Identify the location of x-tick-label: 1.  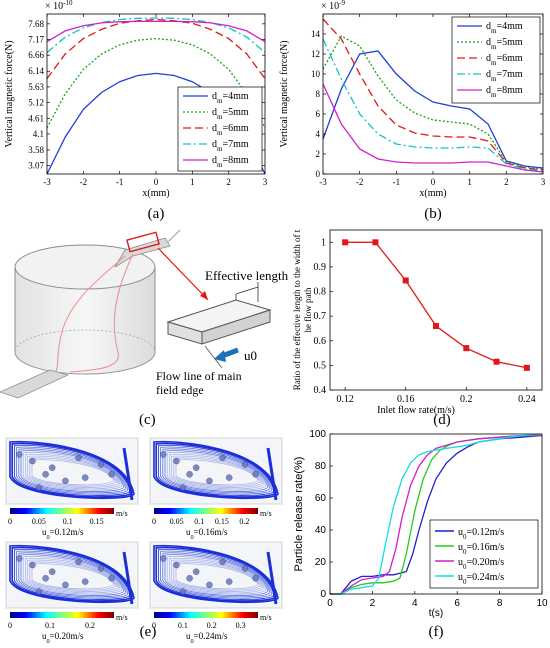
(192, 182).